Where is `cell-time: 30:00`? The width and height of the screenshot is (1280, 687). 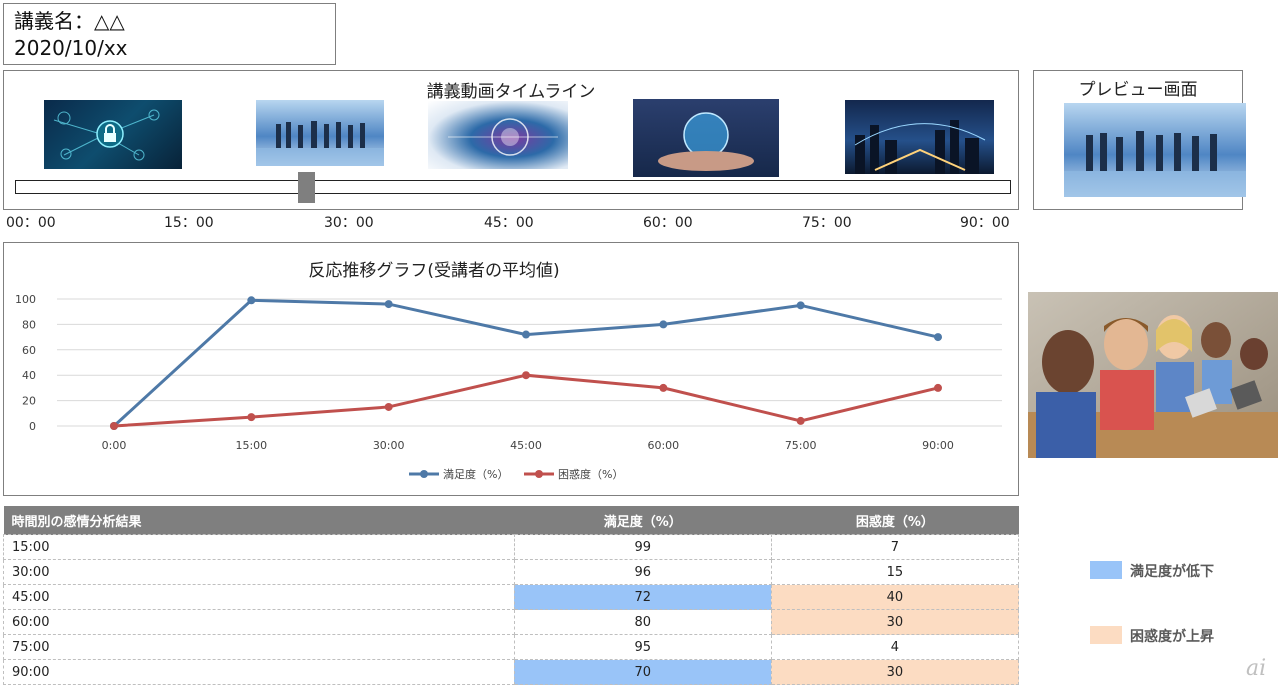 cell-time: 30:00 is located at coordinates (259, 572).